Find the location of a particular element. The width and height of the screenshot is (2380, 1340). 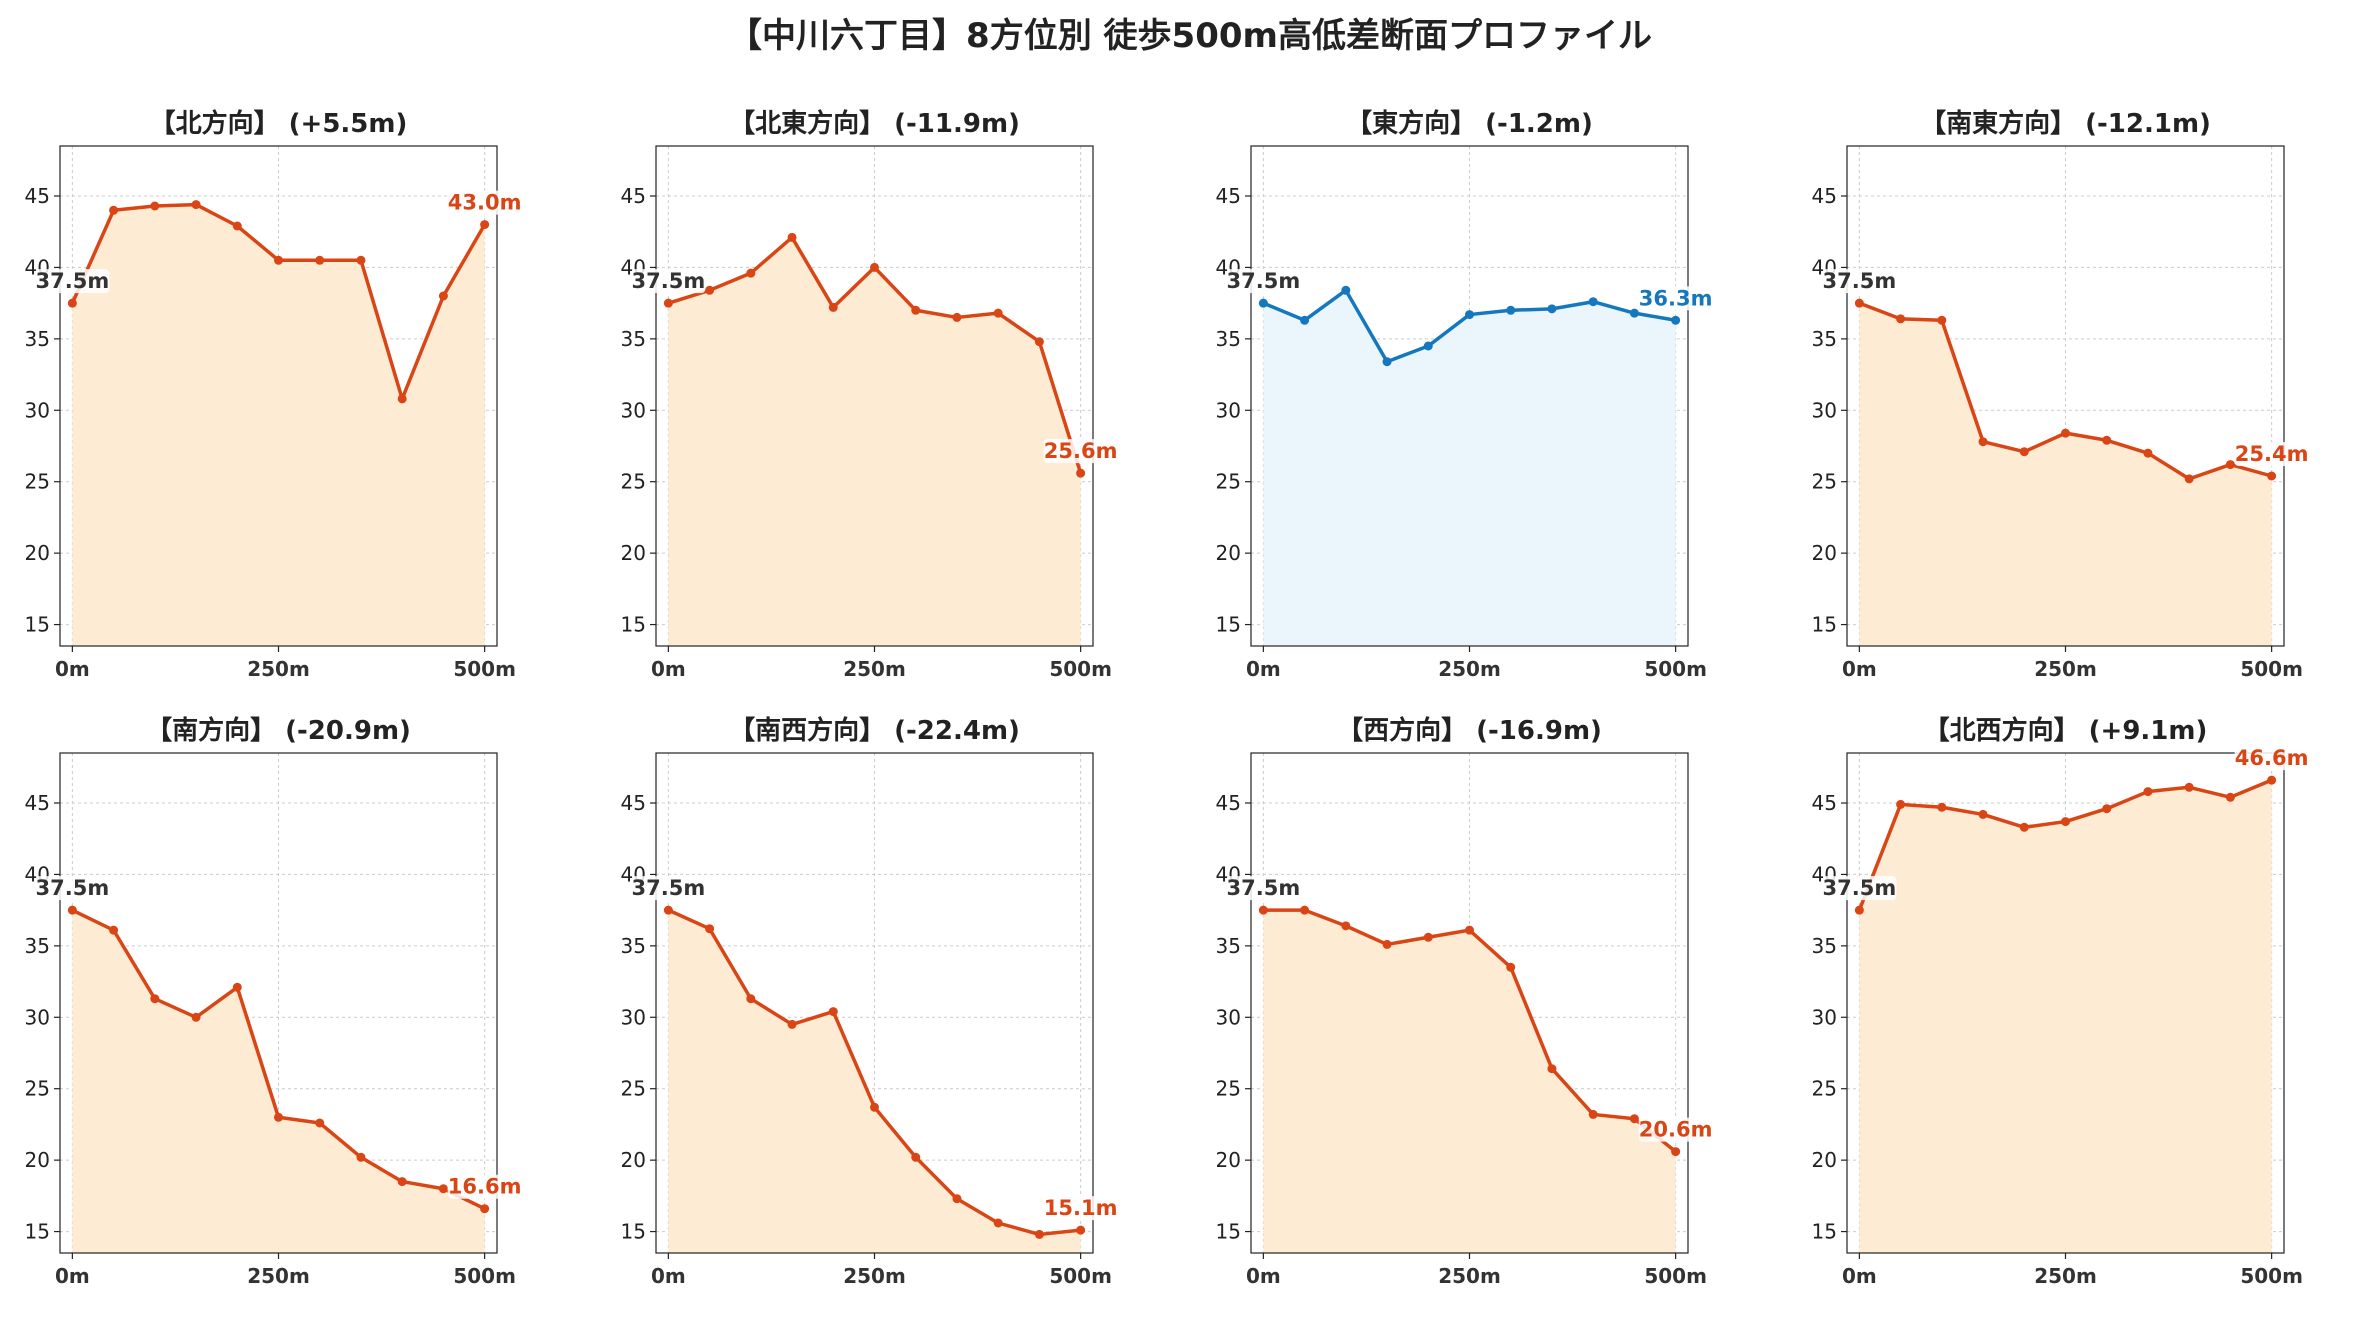

panel-title: 【南西方向】 (-22.4m) is located at coordinates (874, 730).